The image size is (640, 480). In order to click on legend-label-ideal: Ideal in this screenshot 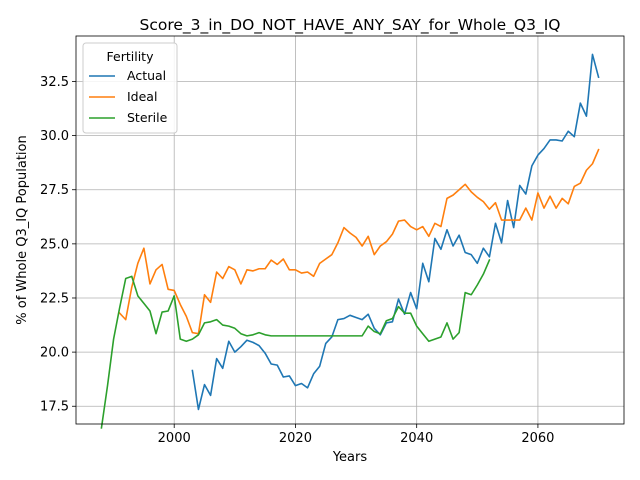, I will do `click(142, 96)`.